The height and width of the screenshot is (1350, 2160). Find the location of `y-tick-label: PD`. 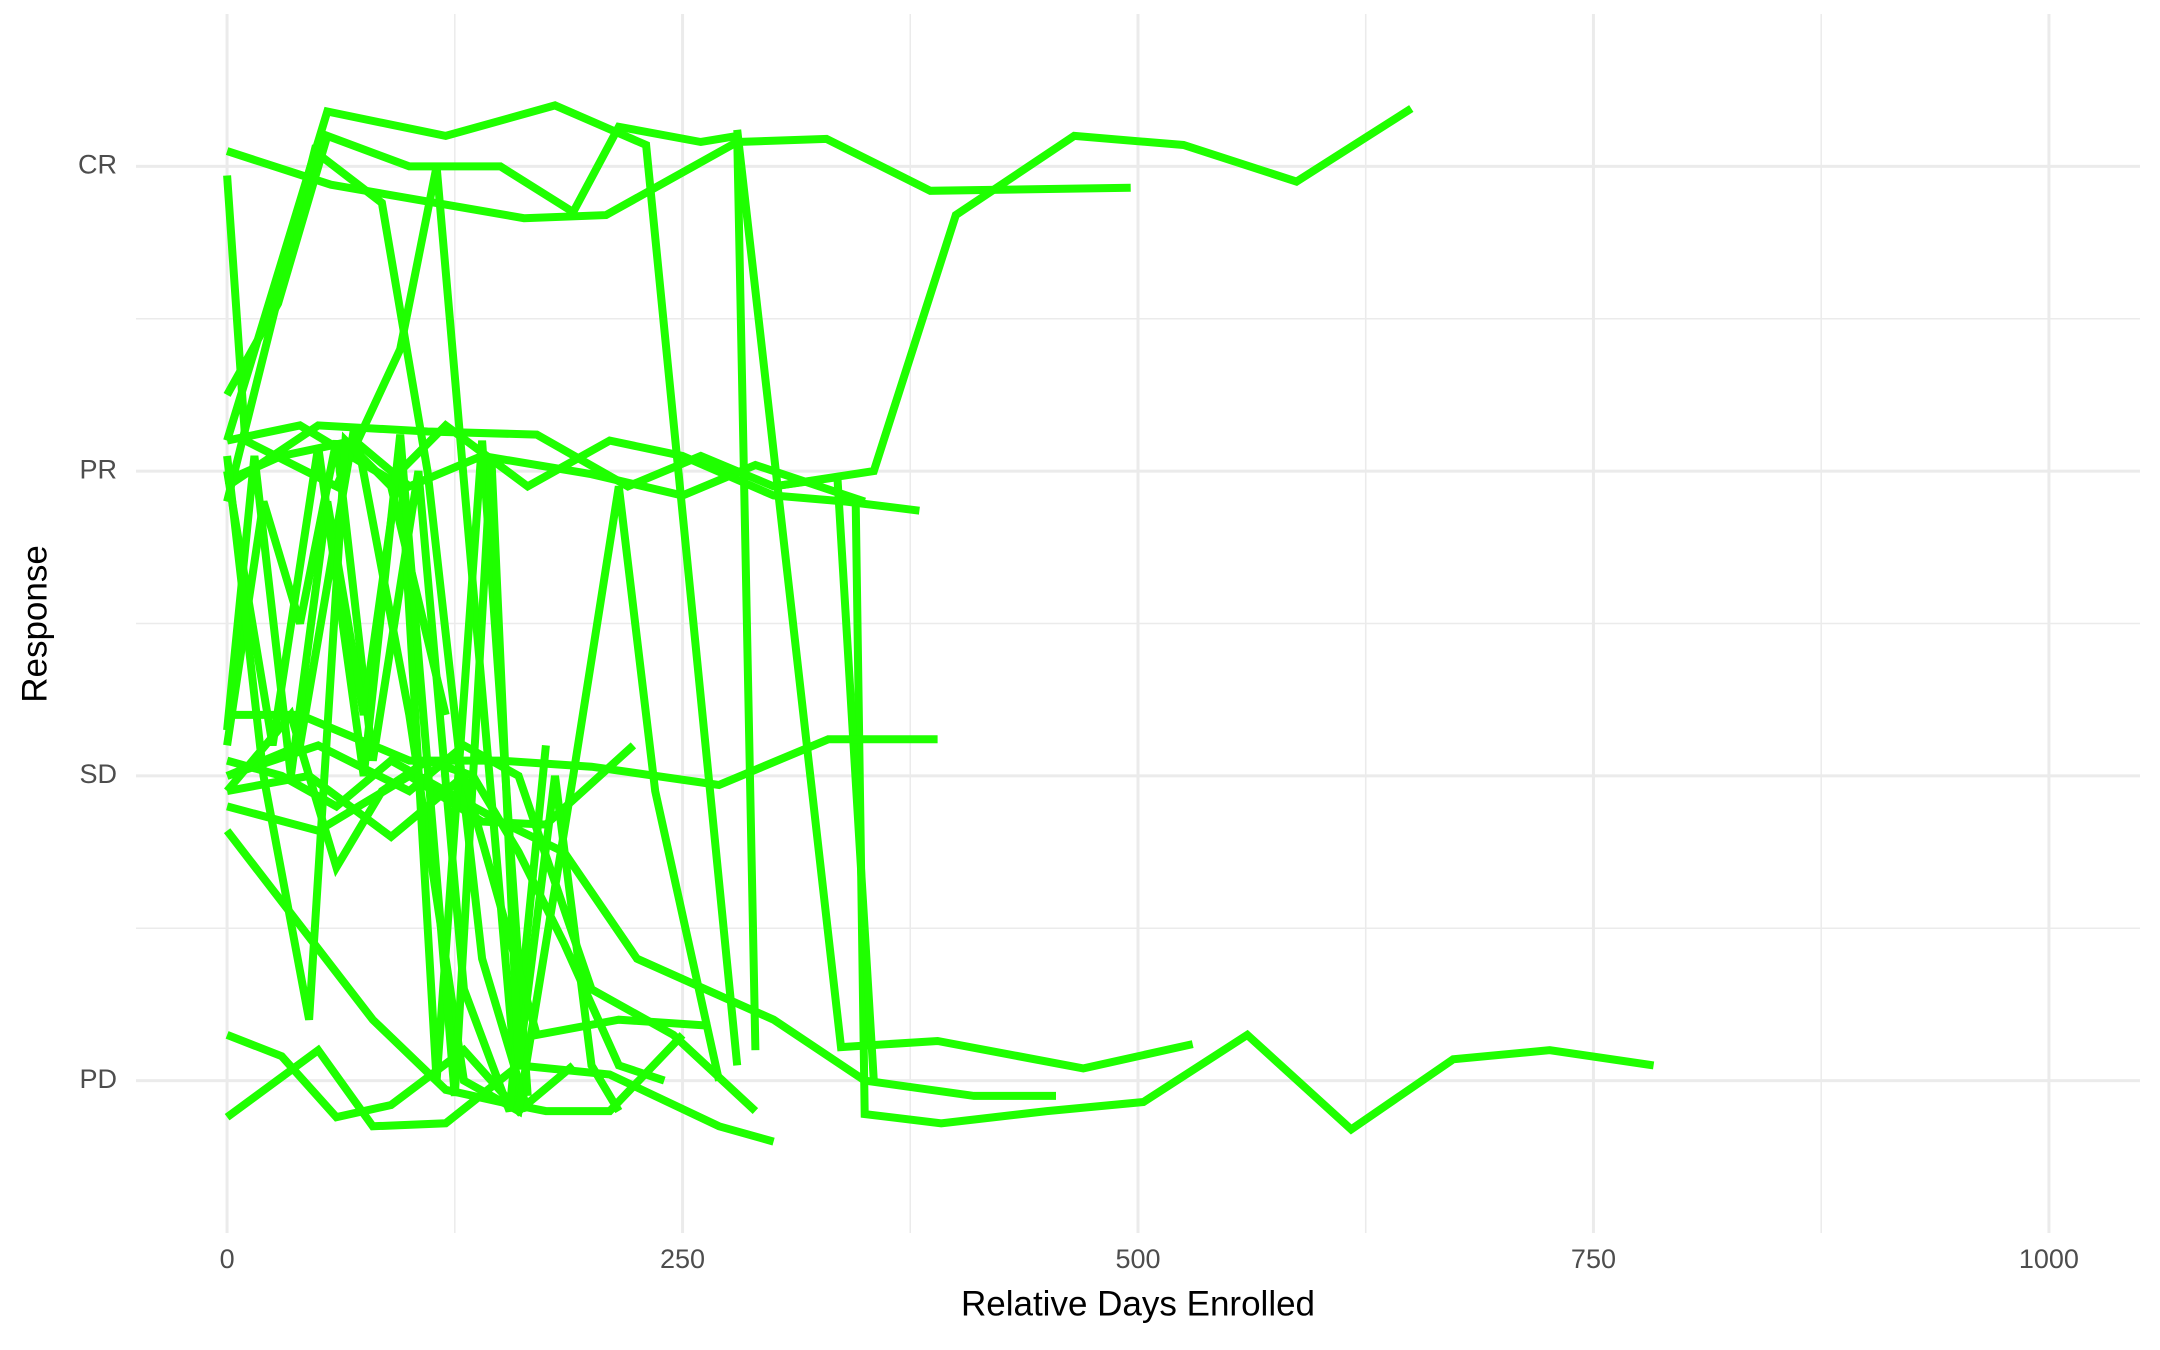

y-tick-label: PD is located at coordinates (98, 1079).